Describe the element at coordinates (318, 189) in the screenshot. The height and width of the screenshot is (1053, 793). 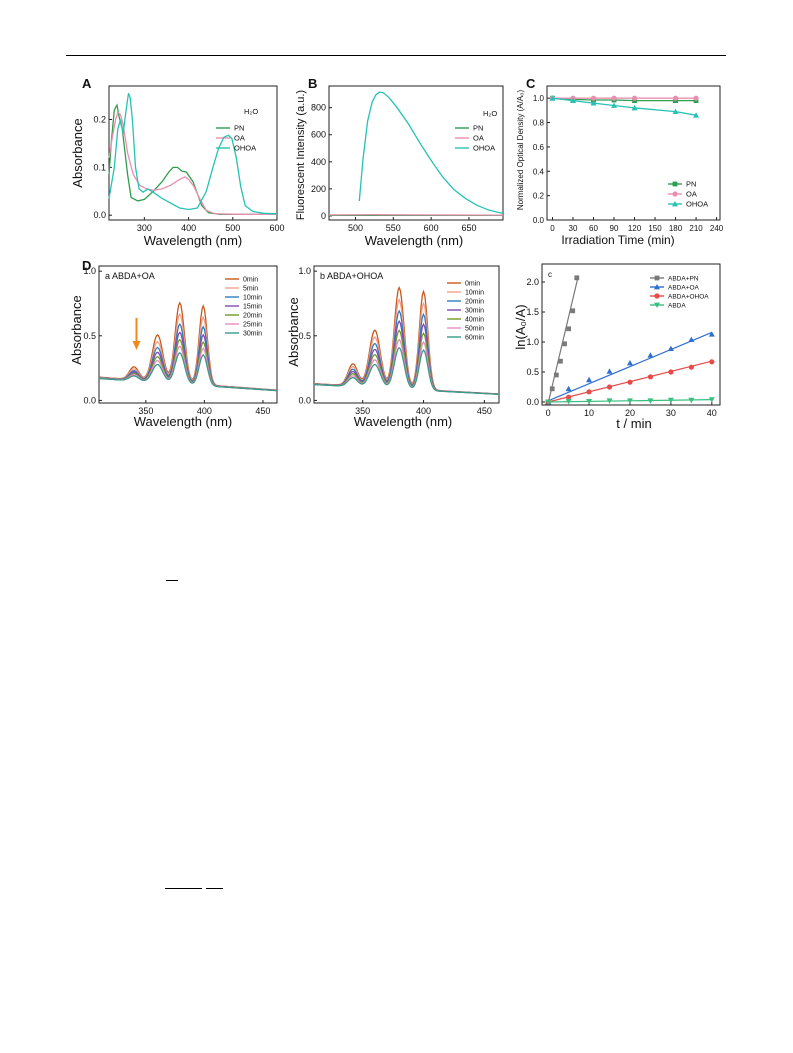
I see `y-tick-label: 200` at that location.